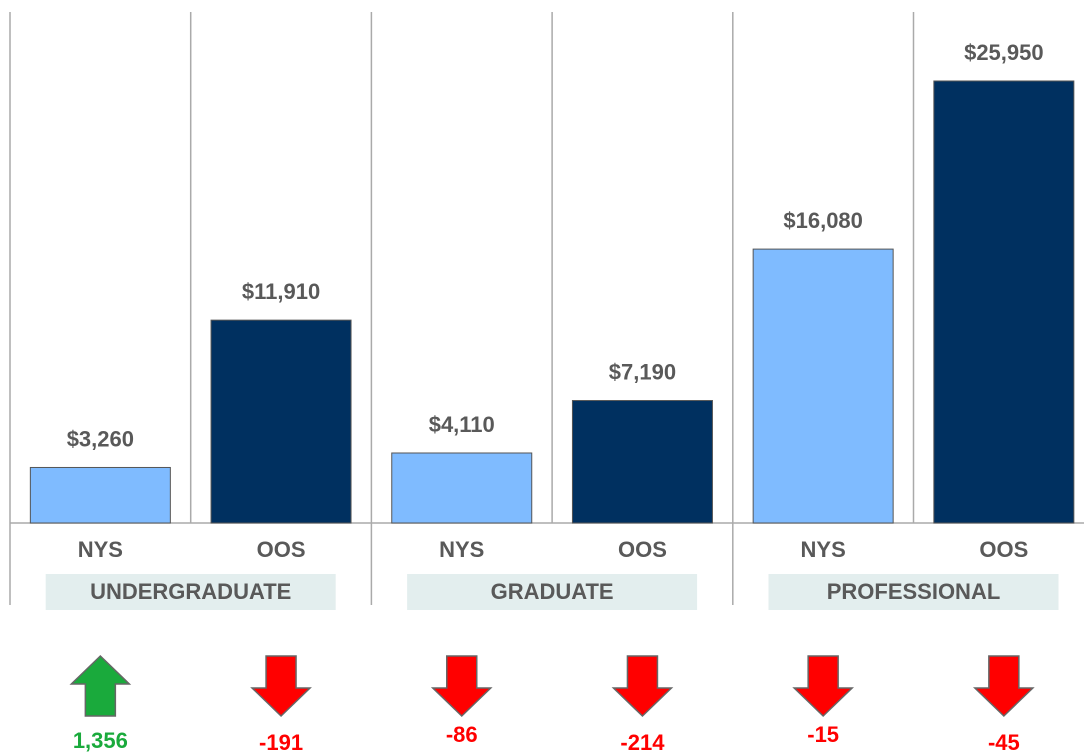  Describe the element at coordinates (462, 424) in the screenshot. I see `value-label: $4,110` at that location.